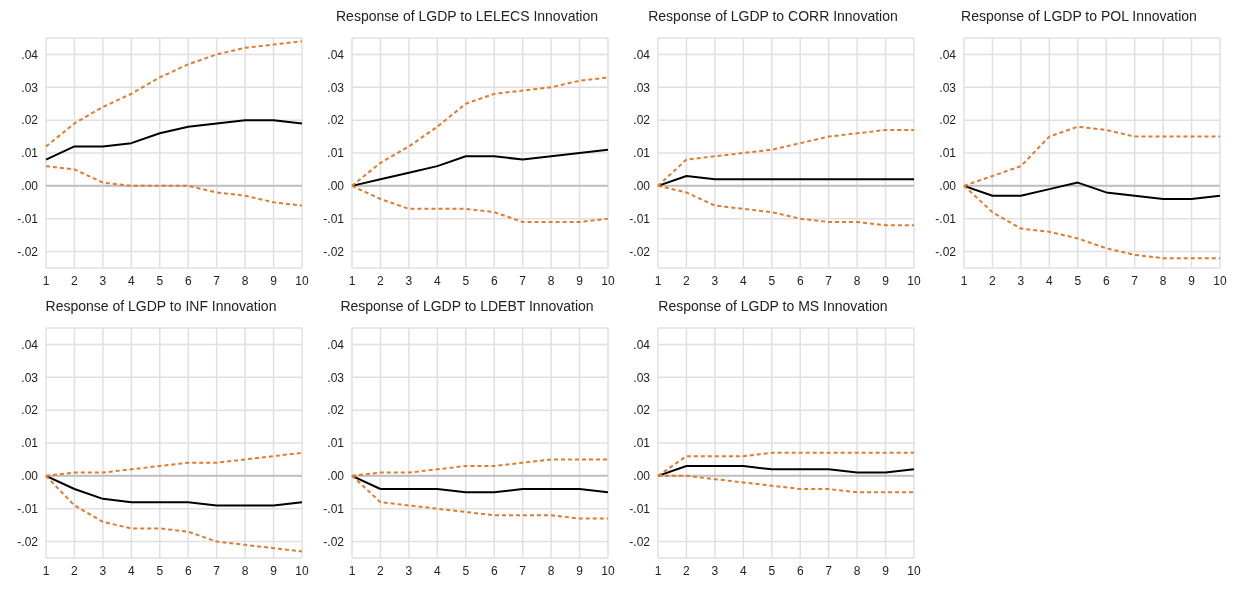 Image resolution: width=1243 pixels, height=602 pixels. What do you see at coordinates (773, 17) in the screenshot?
I see `chart-title: Response of LGDP to CORR Innovation` at bounding box center [773, 17].